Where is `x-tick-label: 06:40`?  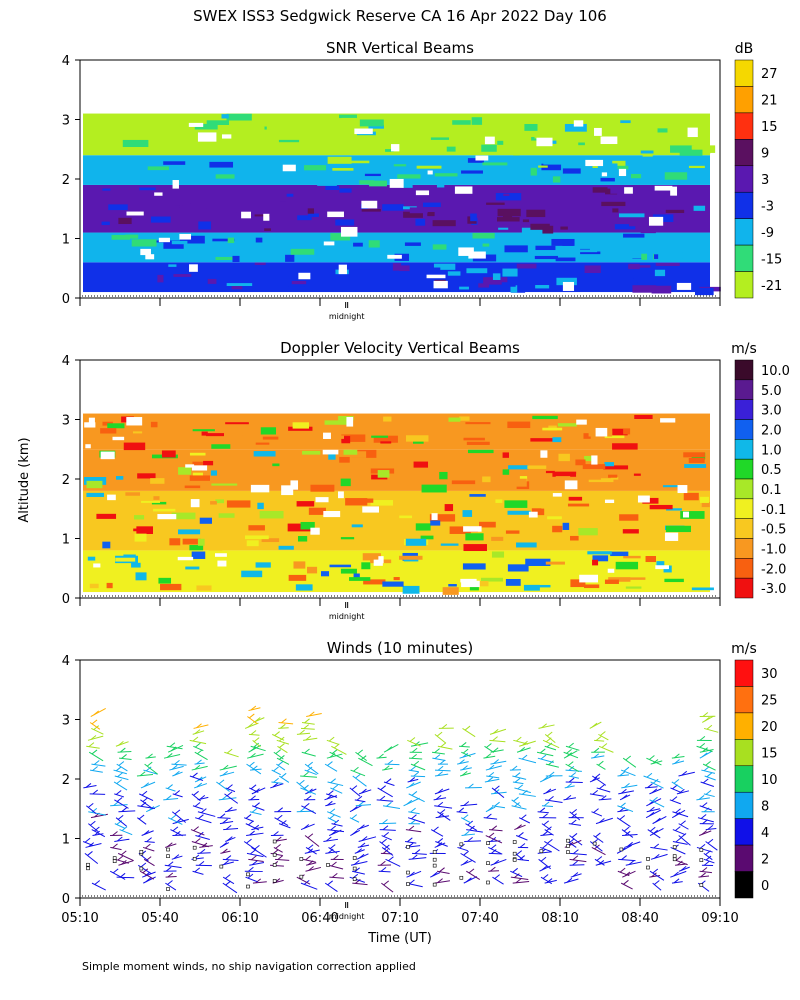
x-tick-label: 06:40 is located at coordinates (319, 918).